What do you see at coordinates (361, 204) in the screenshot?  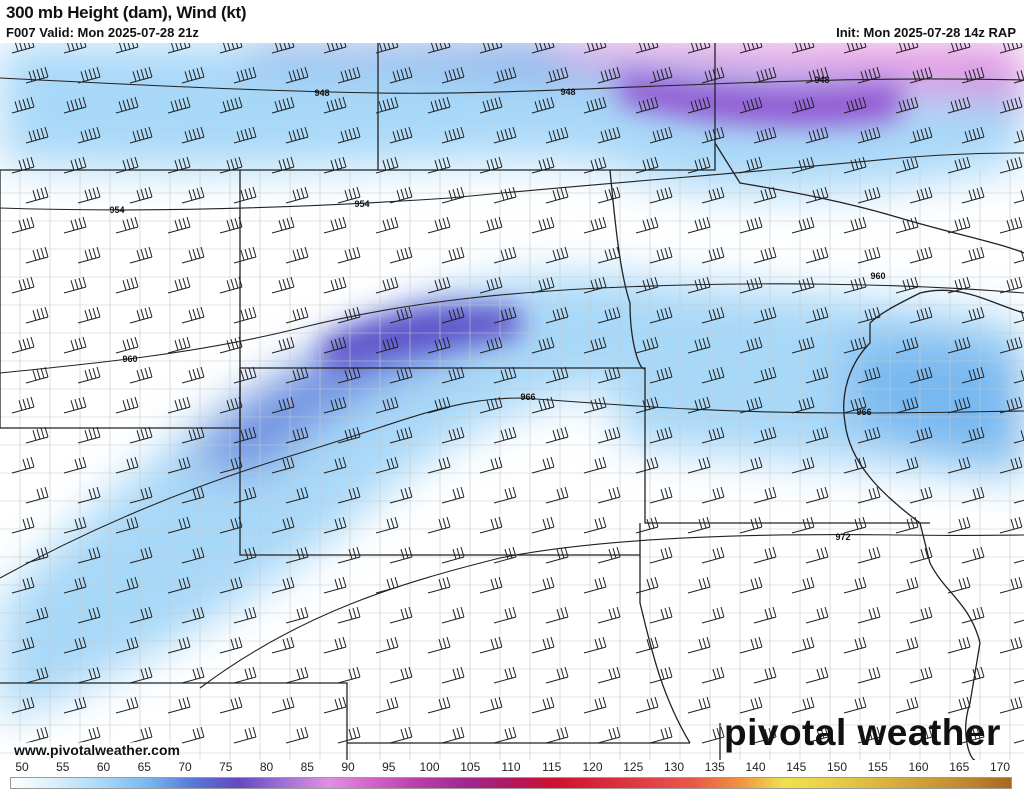 I see `contour-label: 954` at bounding box center [361, 204].